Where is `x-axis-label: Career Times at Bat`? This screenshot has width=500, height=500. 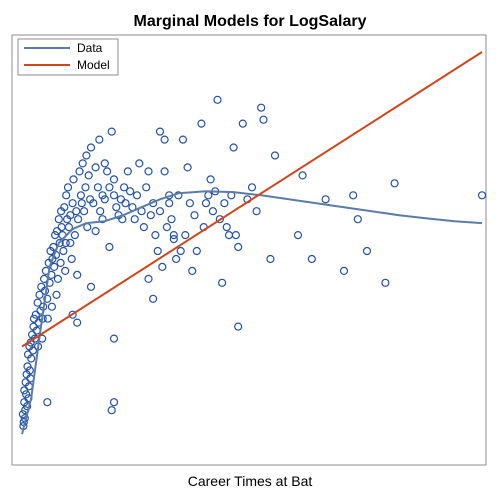
x-axis-label: Career Times at Bat is located at coordinates (250, 481).